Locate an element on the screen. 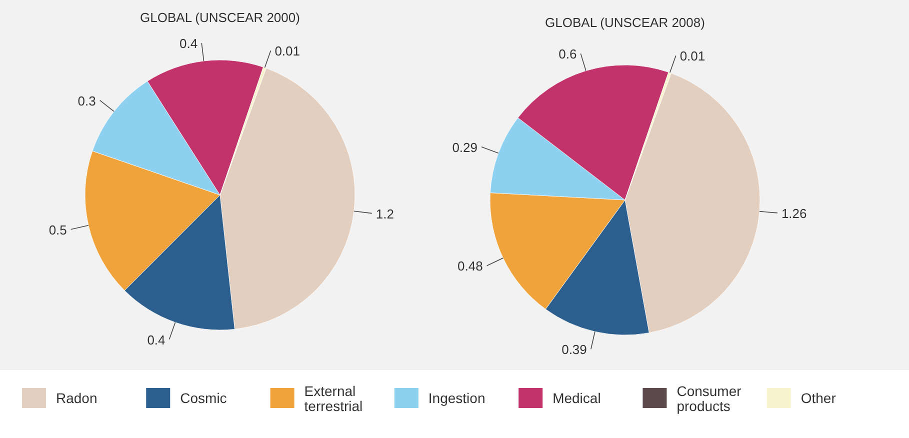  data-label: 0.39 is located at coordinates (574, 350).